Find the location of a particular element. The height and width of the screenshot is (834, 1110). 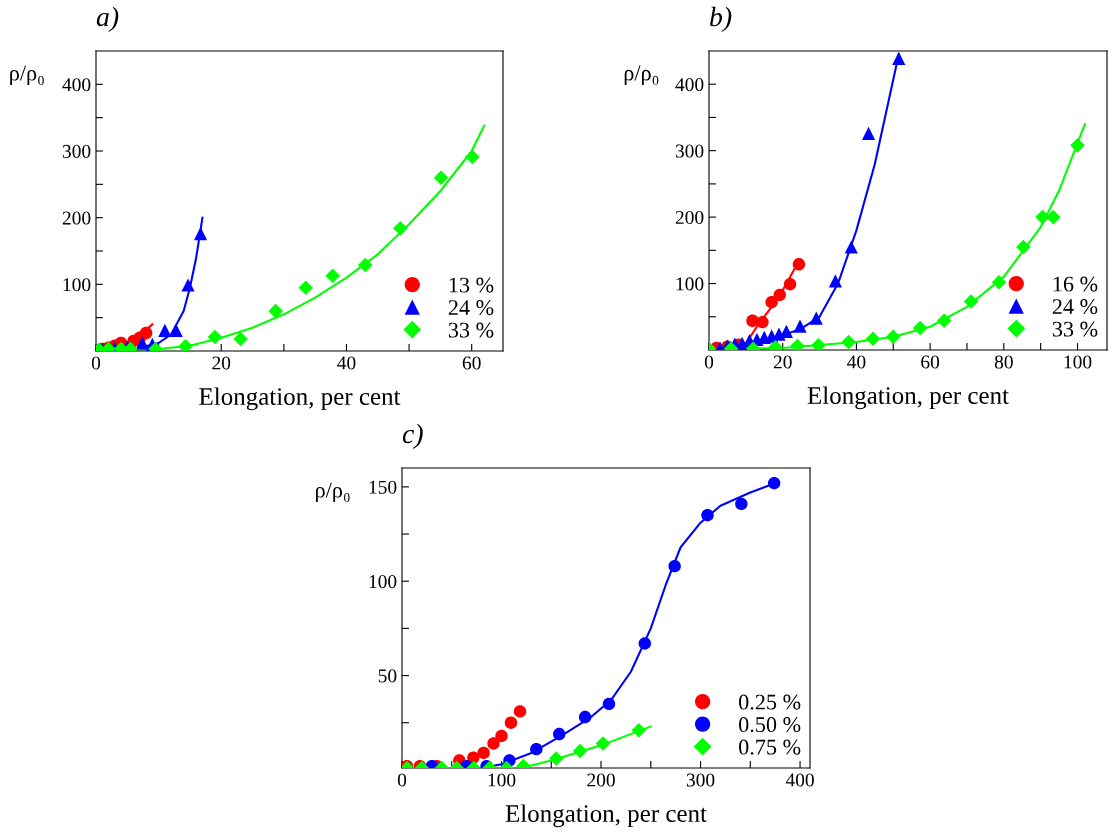

legend-label: 0.25 % is located at coordinates (770, 702).